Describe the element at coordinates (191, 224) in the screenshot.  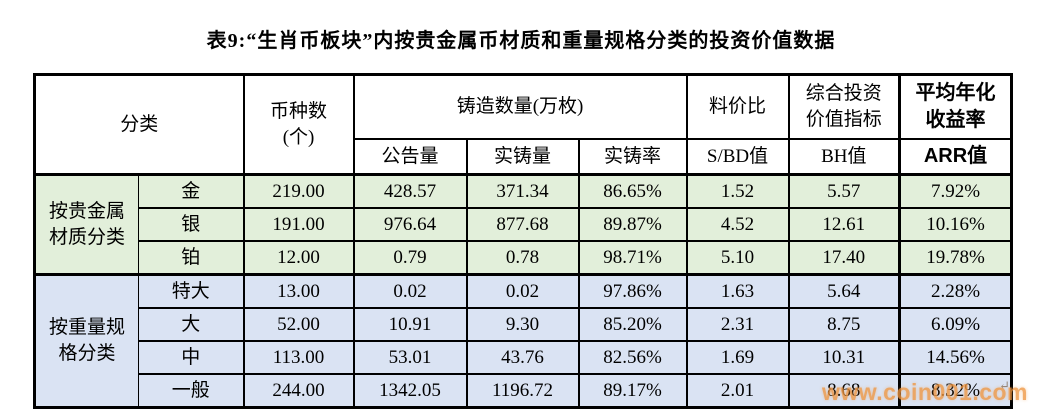
I see `cell-name: 银` at that location.